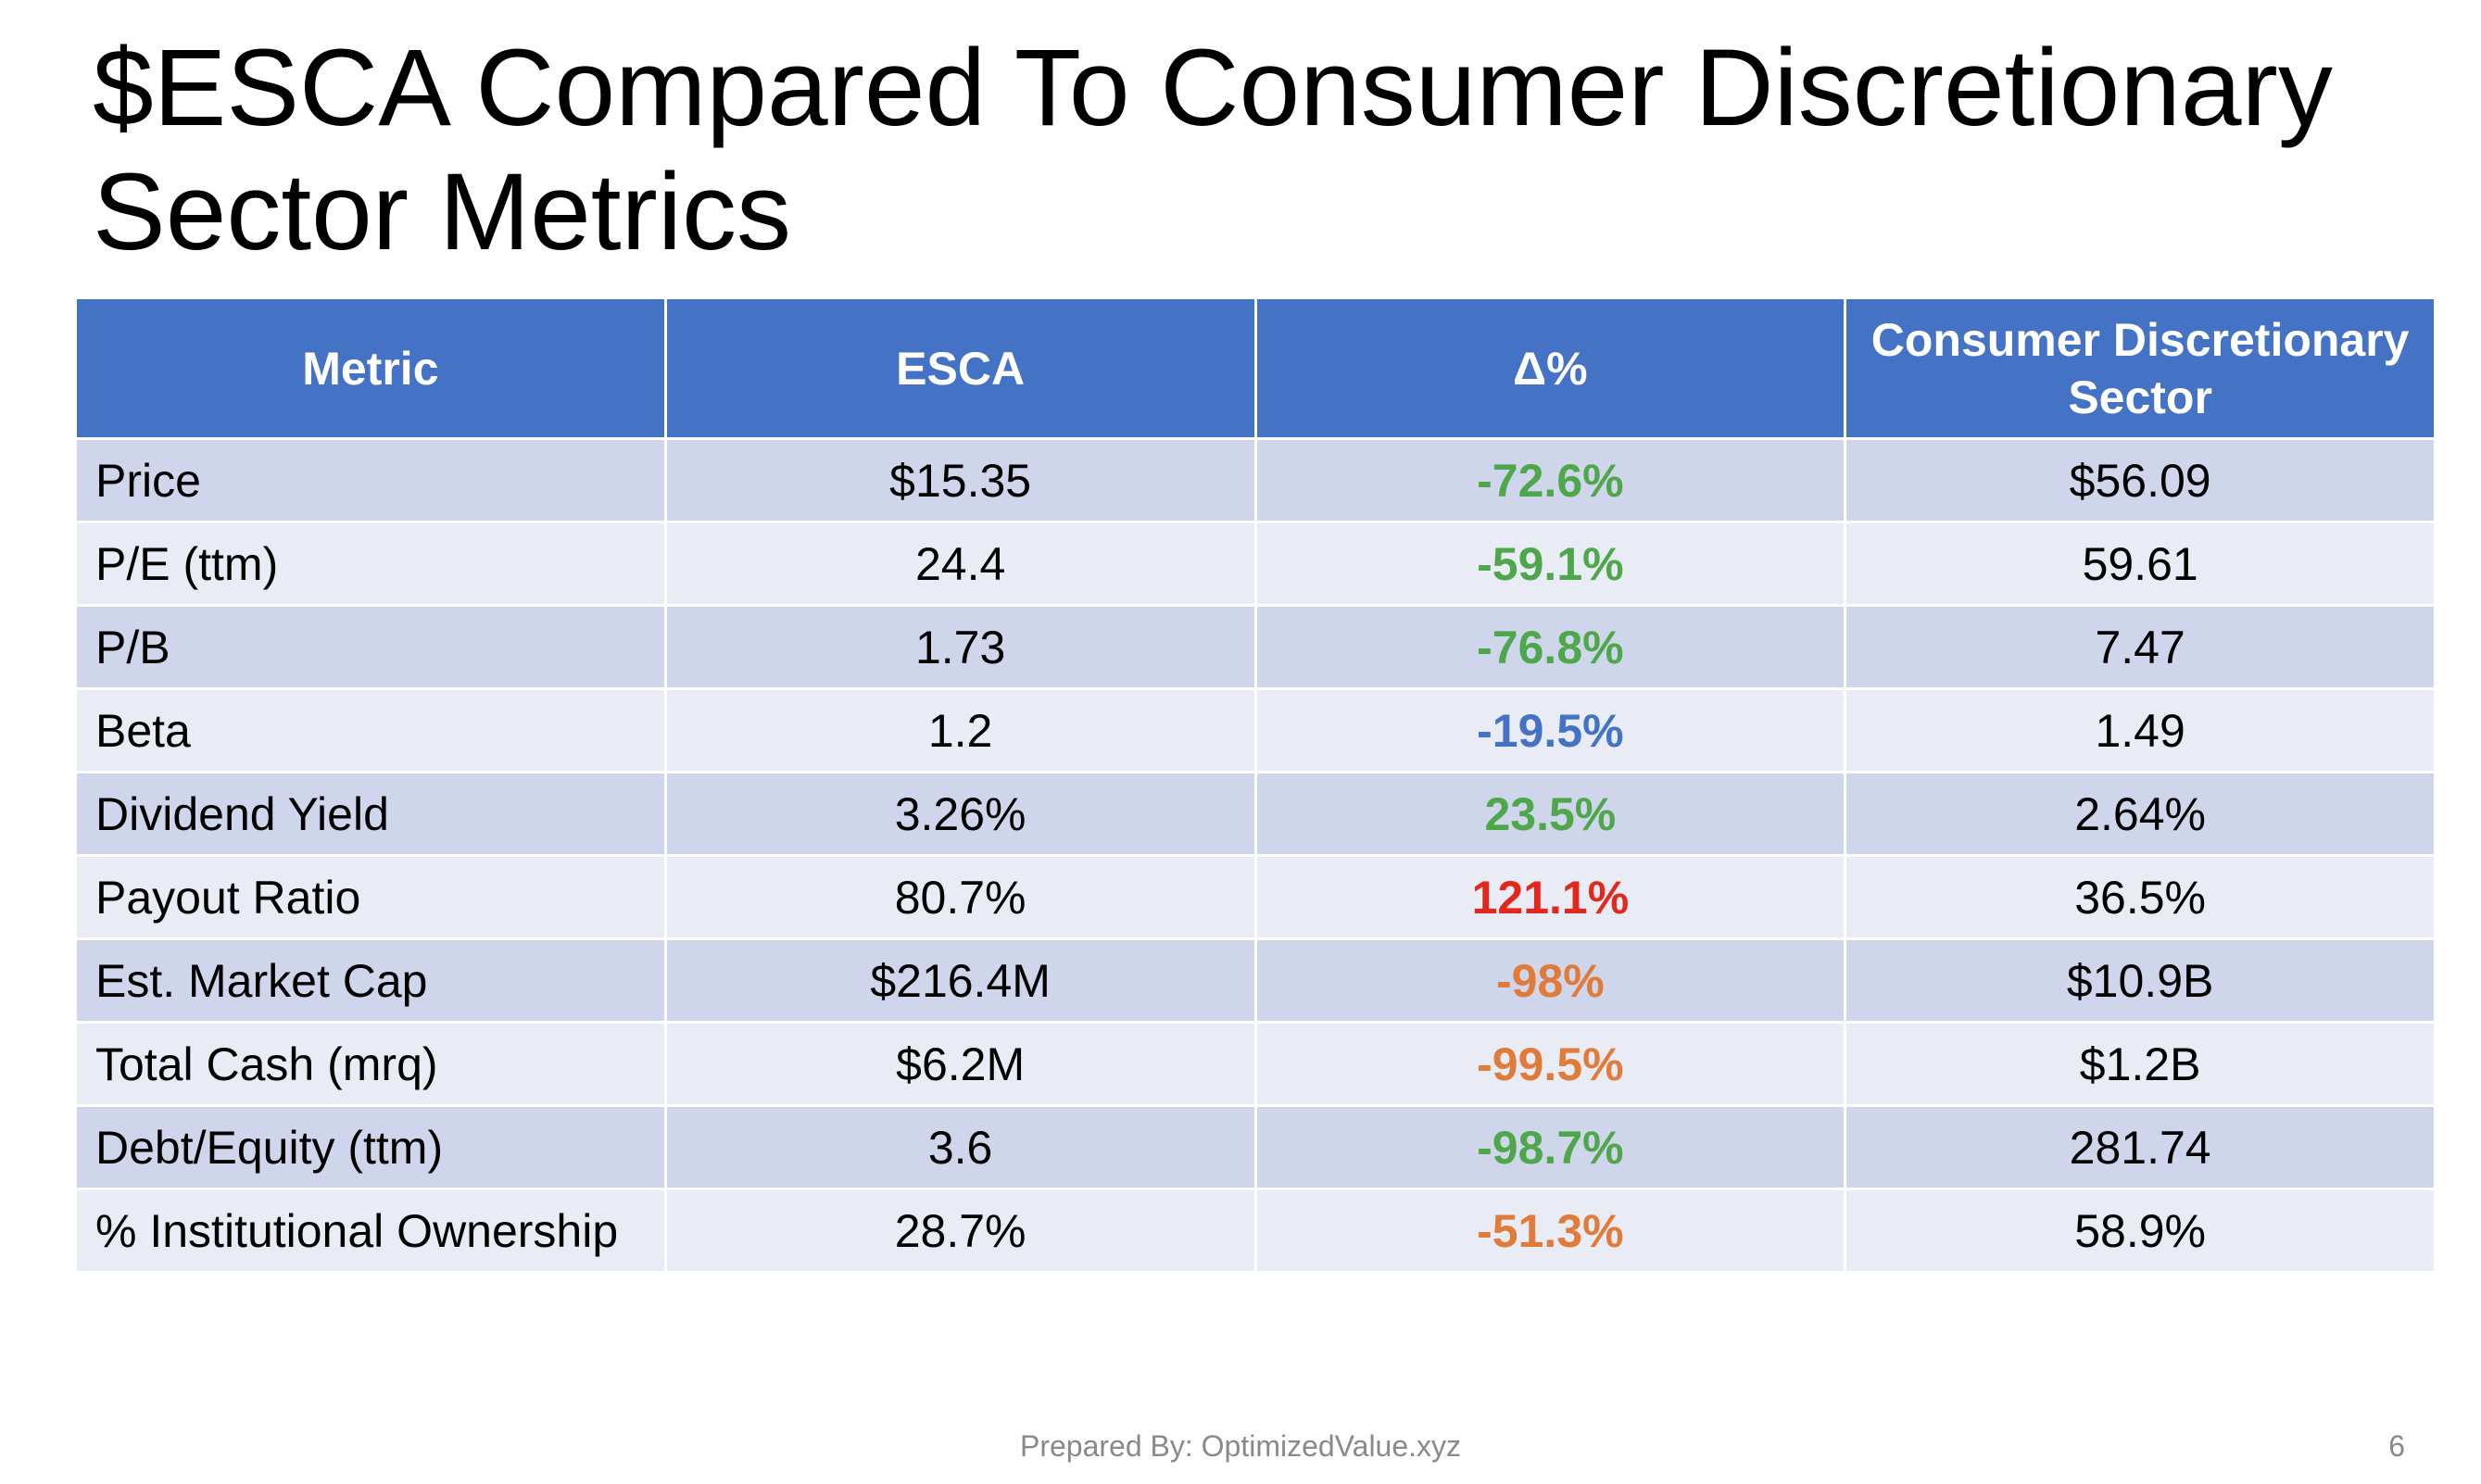  What do you see at coordinates (960, 368) in the screenshot?
I see `header-esca: ESCA` at bounding box center [960, 368].